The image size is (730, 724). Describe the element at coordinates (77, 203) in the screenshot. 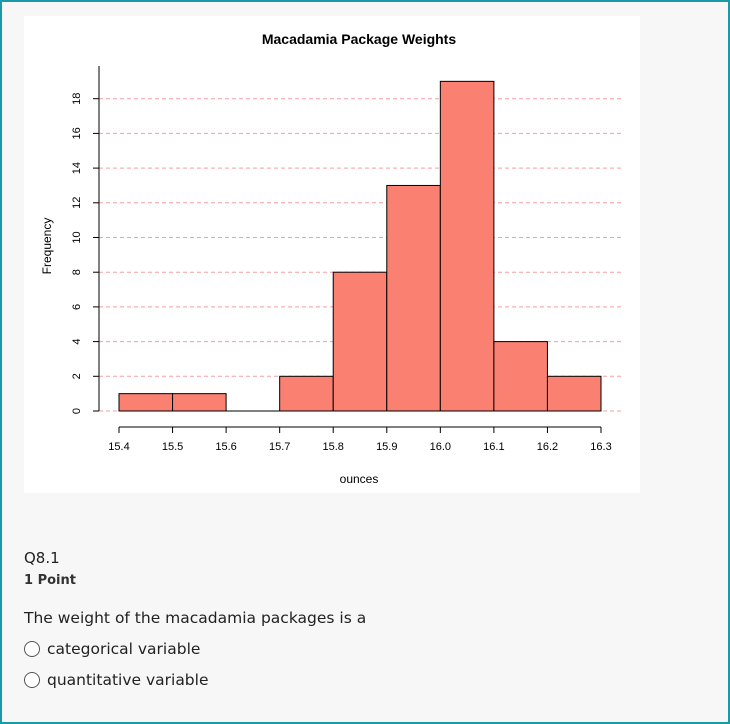

I see `y-tick-label: 12` at that location.